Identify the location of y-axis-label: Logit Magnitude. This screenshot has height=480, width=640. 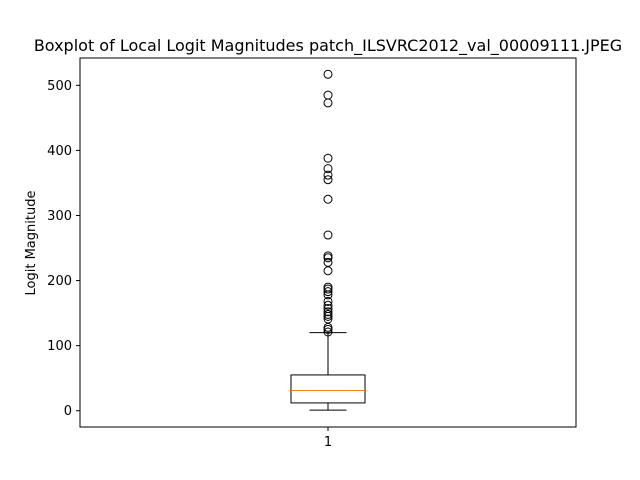
(31, 243).